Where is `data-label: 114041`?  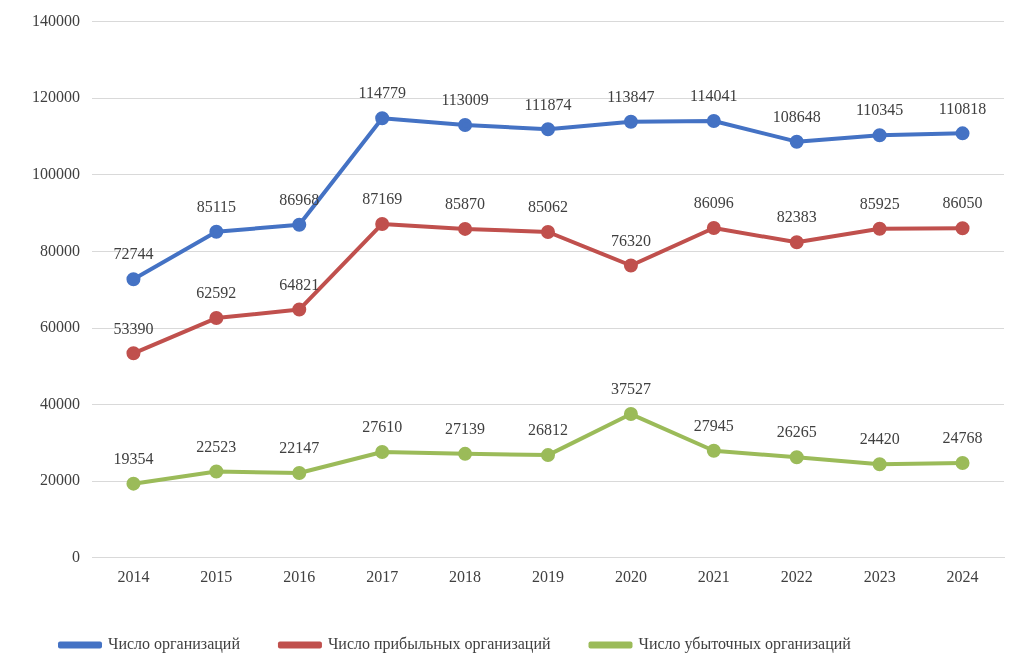
data-label: 114041 is located at coordinates (714, 96).